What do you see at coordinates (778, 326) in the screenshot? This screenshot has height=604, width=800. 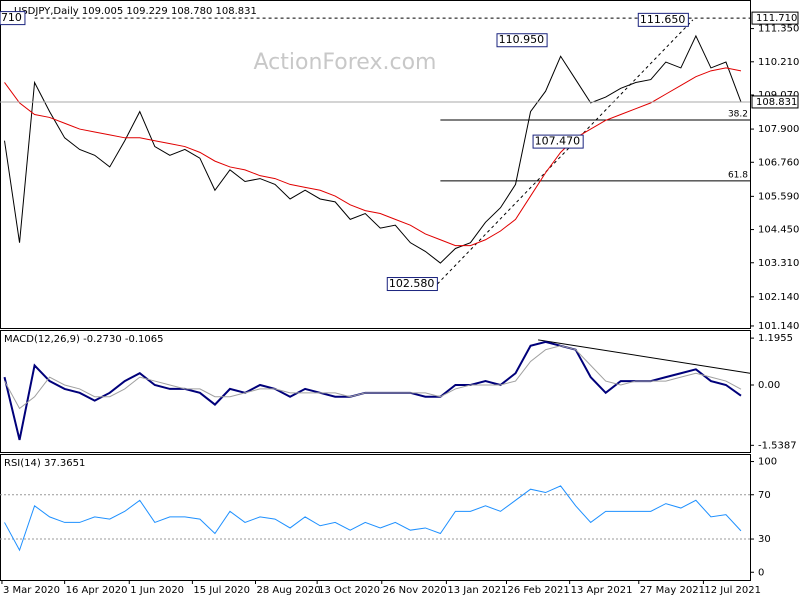 I see `y-tick-label: 101.140` at bounding box center [778, 326].